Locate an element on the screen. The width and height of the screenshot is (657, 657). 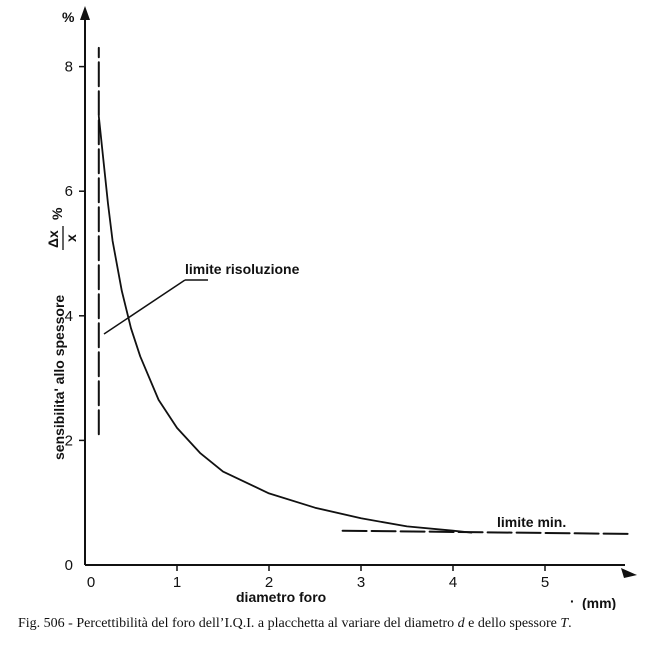
y-fraction-percent: % is located at coordinates (57, 213).